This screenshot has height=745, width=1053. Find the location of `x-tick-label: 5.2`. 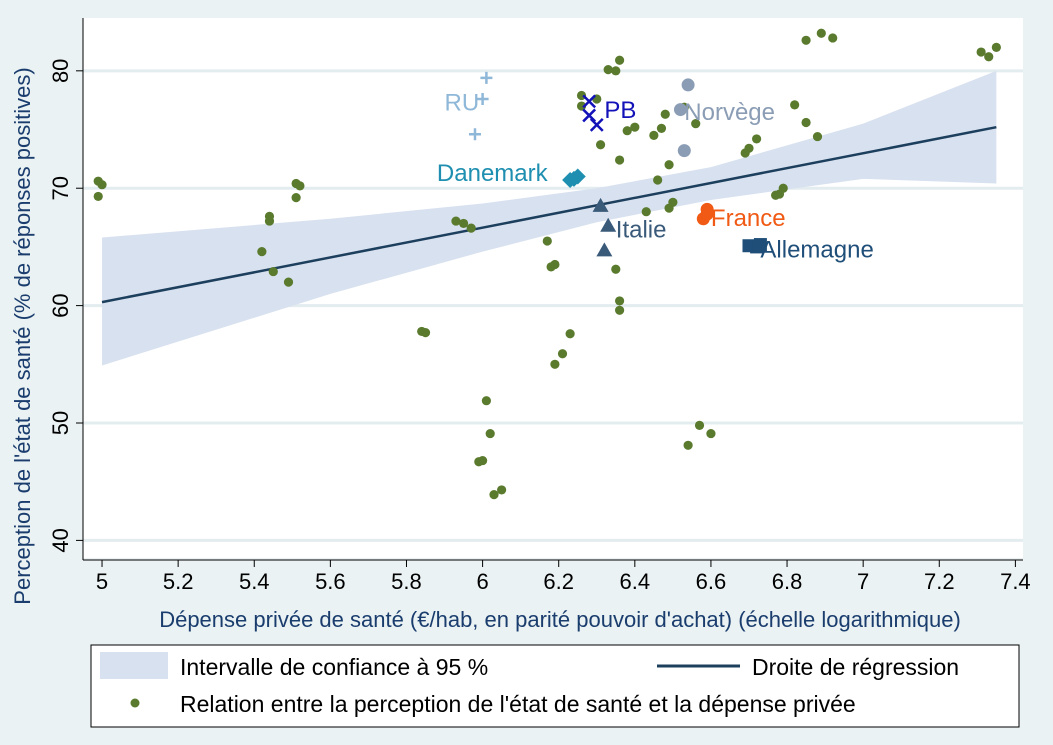

x-tick-label: 5.2 is located at coordinates (178, 581).